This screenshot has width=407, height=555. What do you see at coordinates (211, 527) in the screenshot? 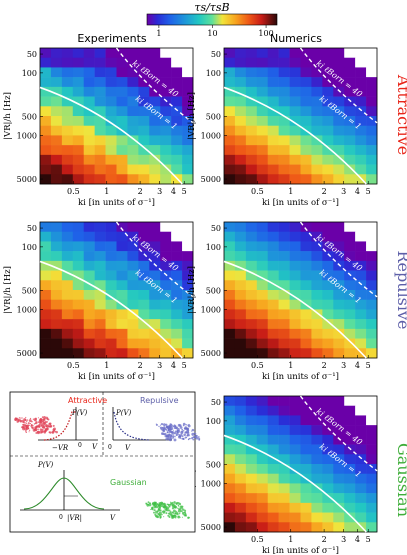
I see `y-tick-label: 5000` at bounding box center [211, 527].